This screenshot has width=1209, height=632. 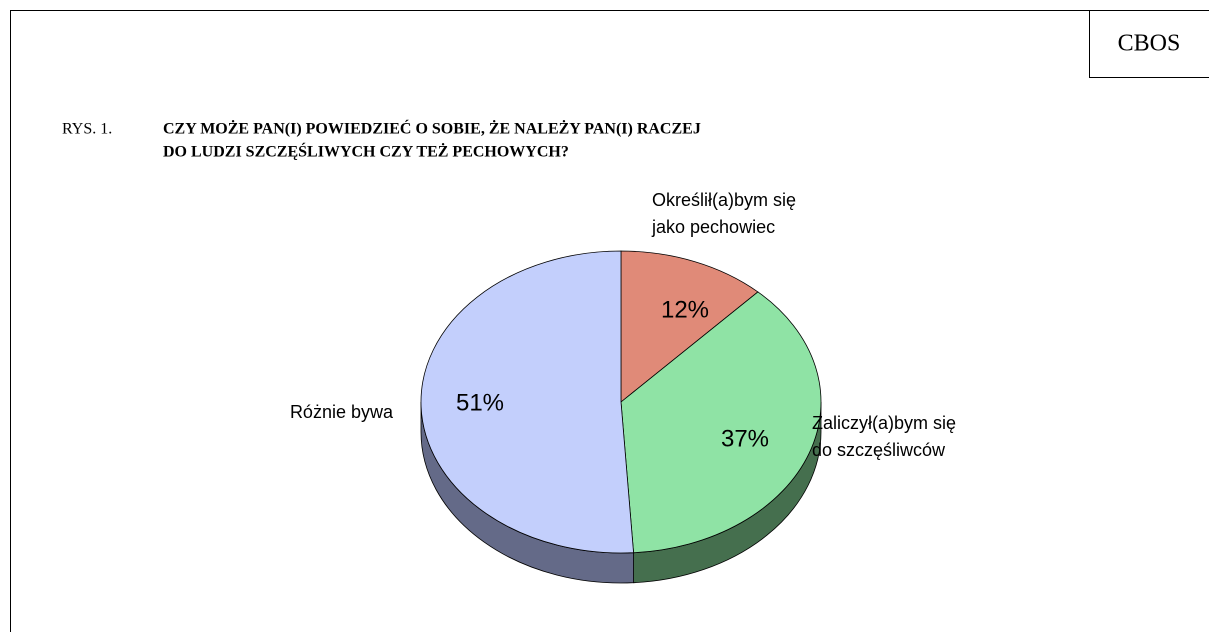 I want to click on figure-label: RYS. 1., so click(x=87, y=129).